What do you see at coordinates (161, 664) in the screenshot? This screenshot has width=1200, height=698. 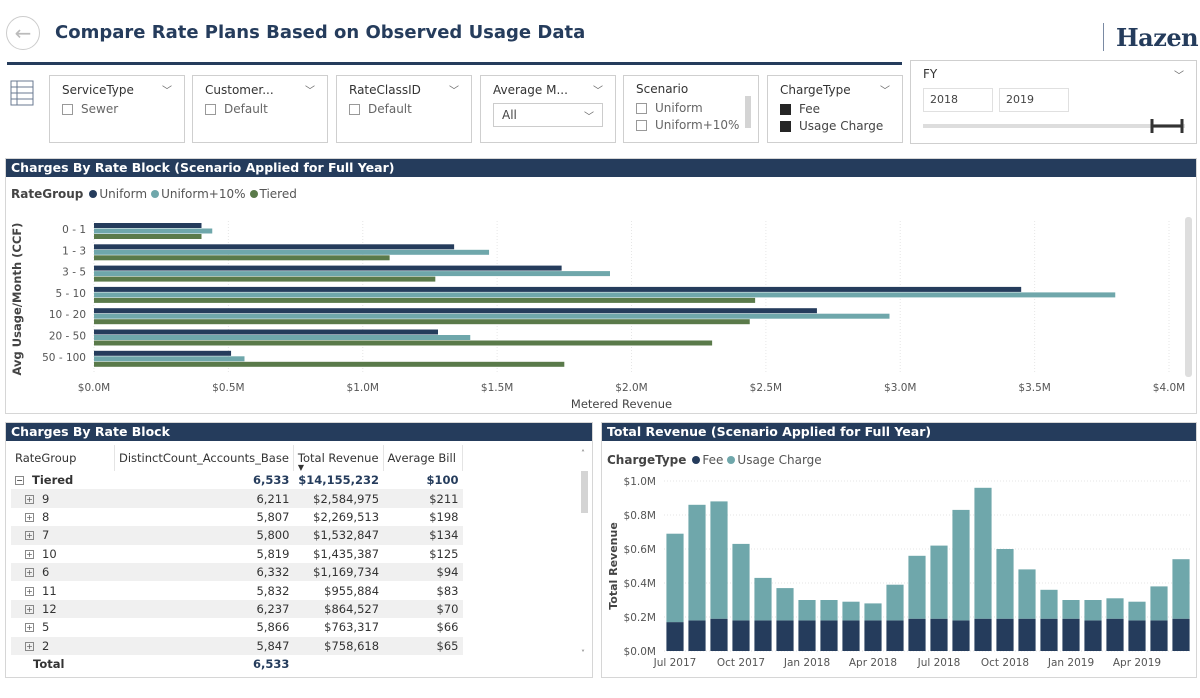 I see `table-row-total: Total 6,533` at bounding box center [161, 664].